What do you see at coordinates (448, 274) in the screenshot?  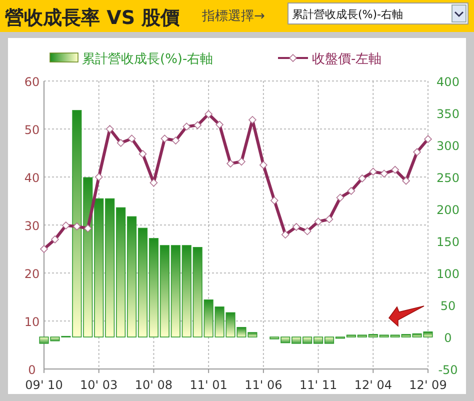 I see `y2-tick-label: 100` at bounding box center [448, 274].